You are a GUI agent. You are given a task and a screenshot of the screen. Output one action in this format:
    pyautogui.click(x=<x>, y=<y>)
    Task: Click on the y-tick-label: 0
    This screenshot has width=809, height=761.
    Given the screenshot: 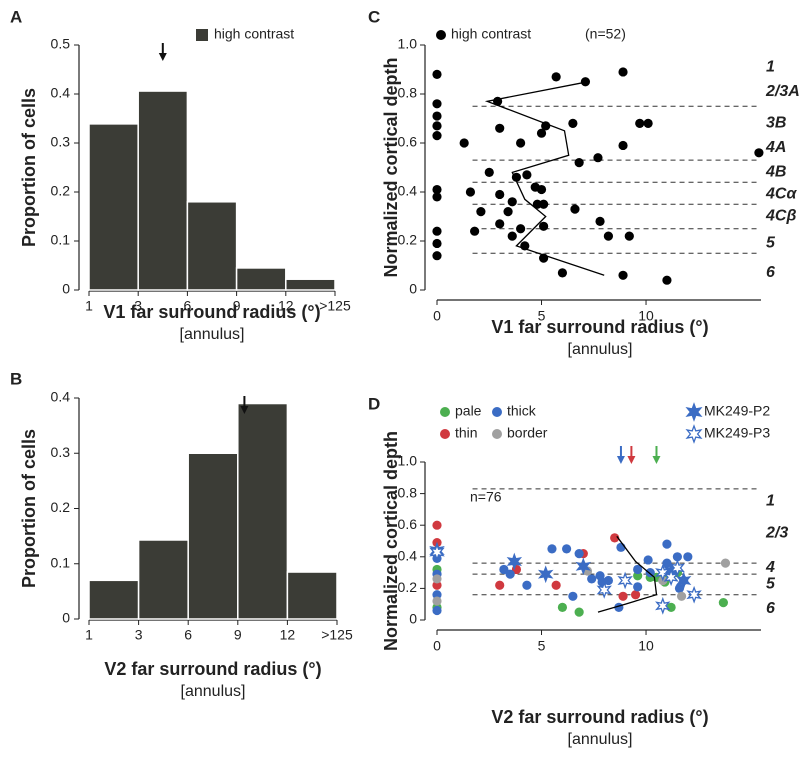 What is the action you would take?
    pyautogui.click(x=413, y=619)
    